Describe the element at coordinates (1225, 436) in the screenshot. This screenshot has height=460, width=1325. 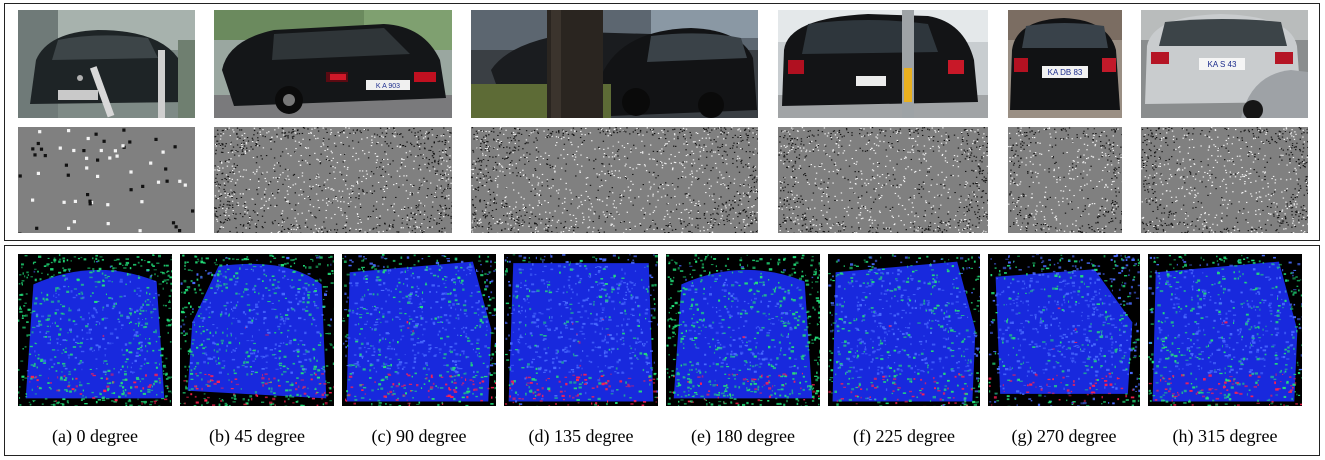
I see `caption-315-degree: (h) 315 degree` at that location.